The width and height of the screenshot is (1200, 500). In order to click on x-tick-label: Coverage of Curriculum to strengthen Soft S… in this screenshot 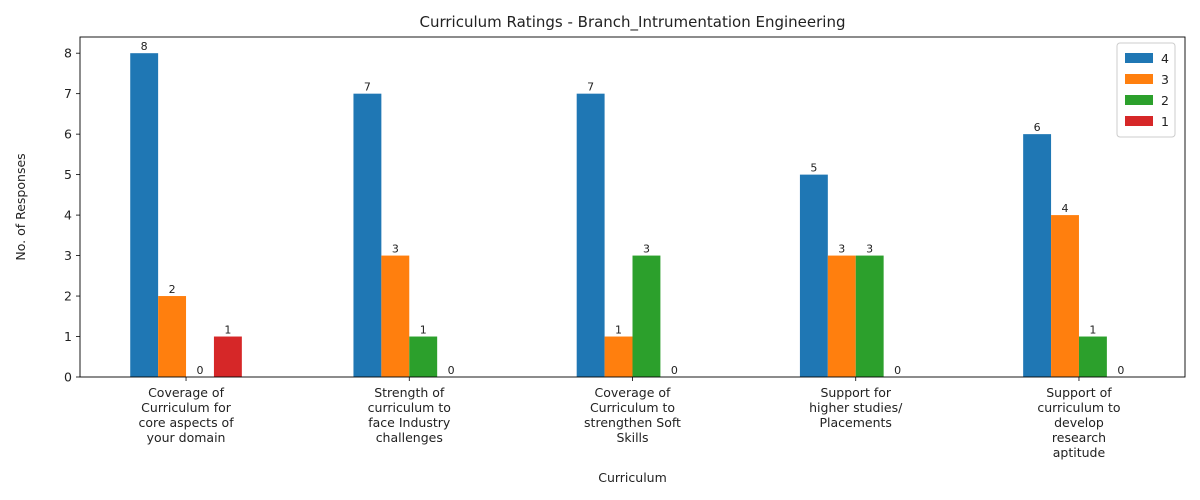, I will do `click(632, 415)`.